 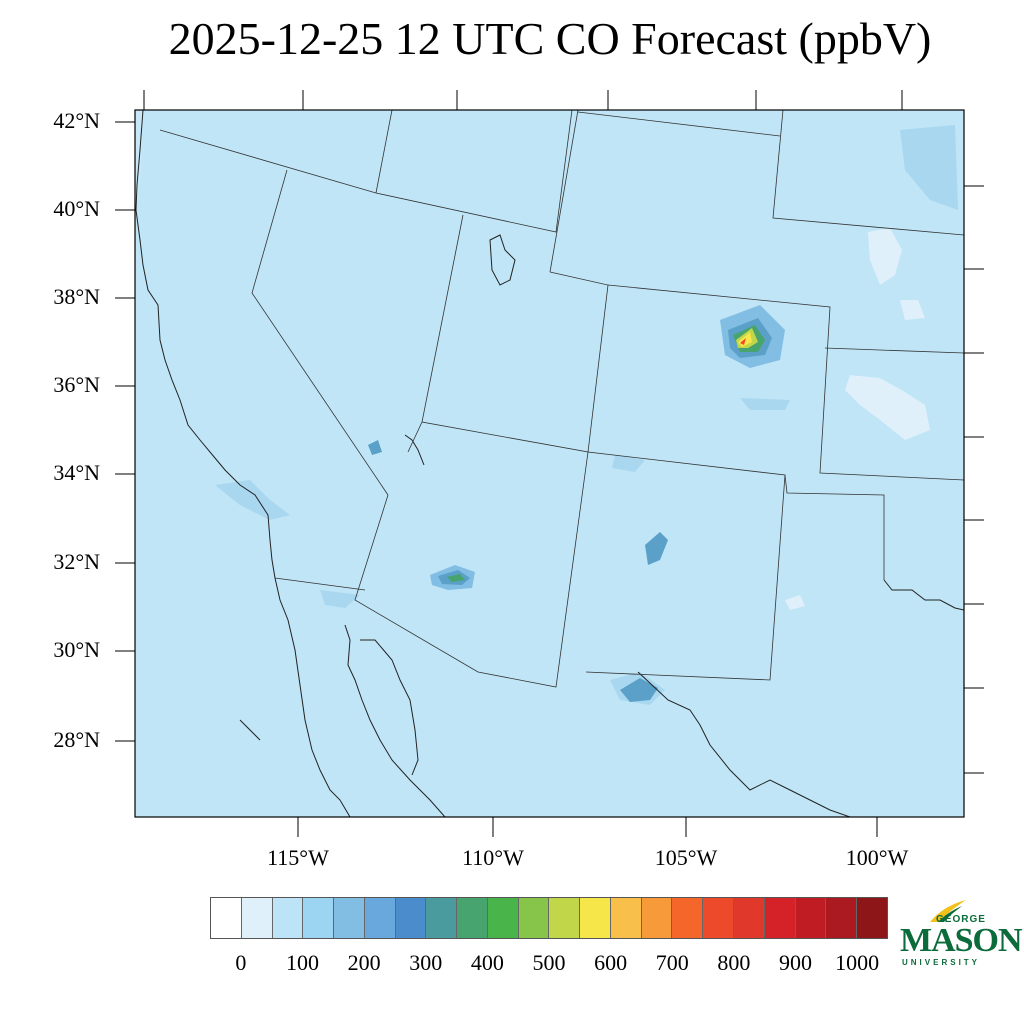 I want to click on colorbar-tick-label: 900, so click(x=796, y=962).